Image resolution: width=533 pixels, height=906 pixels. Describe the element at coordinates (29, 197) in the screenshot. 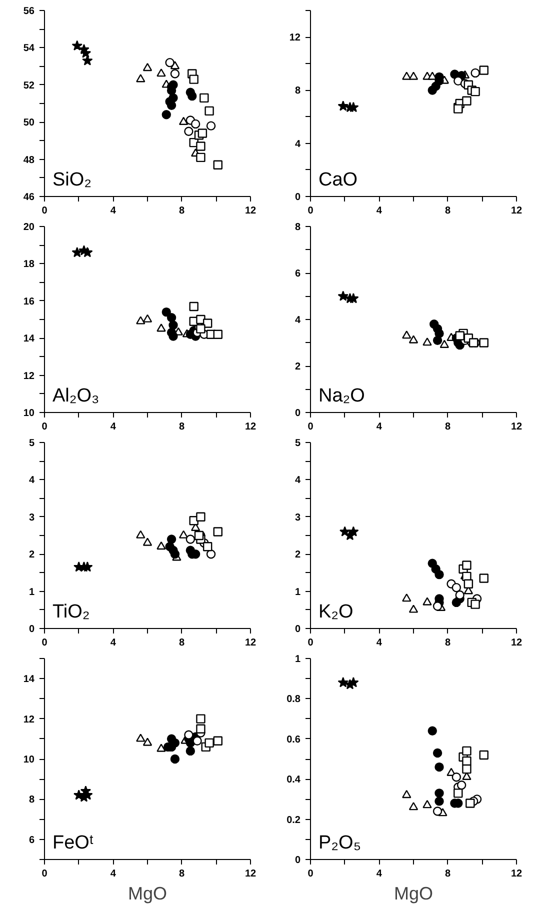

I see `y-tick-label: 46` at that location.